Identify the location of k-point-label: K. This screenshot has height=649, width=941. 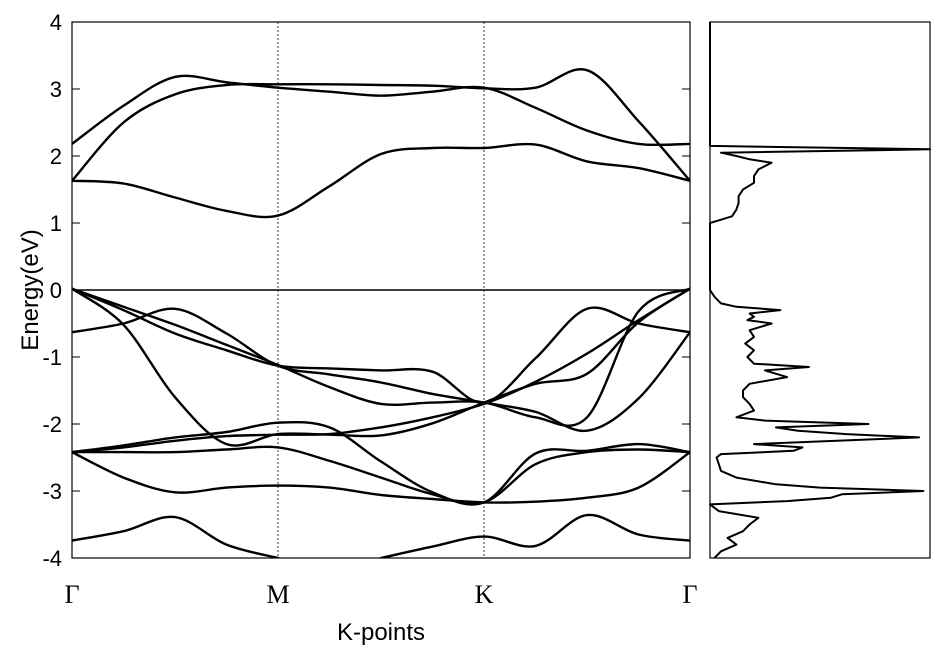
(484, 594).